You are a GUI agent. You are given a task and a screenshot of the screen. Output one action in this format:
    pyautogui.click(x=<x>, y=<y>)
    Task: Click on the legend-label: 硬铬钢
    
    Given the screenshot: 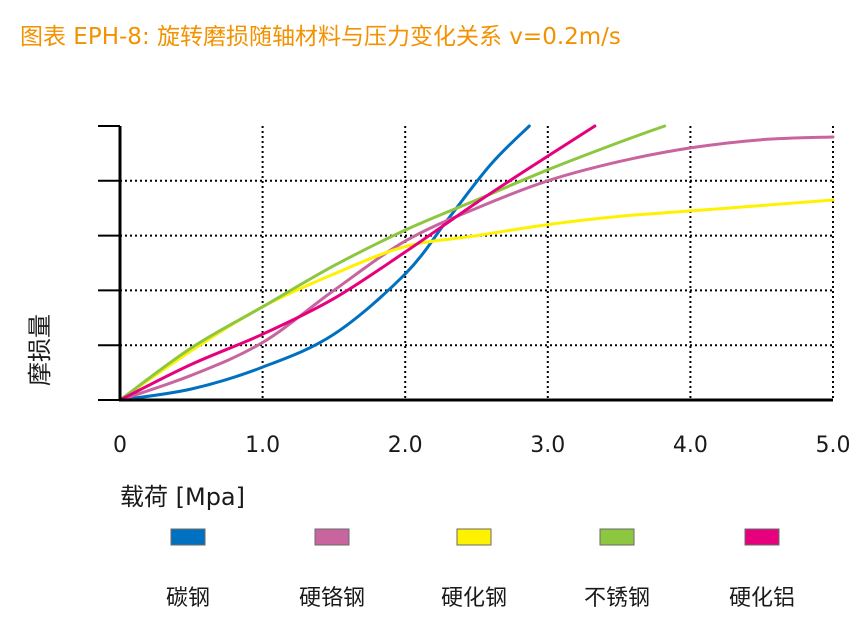 What is the action you would take?
    pyautogui.click(x=332, y=598)
    